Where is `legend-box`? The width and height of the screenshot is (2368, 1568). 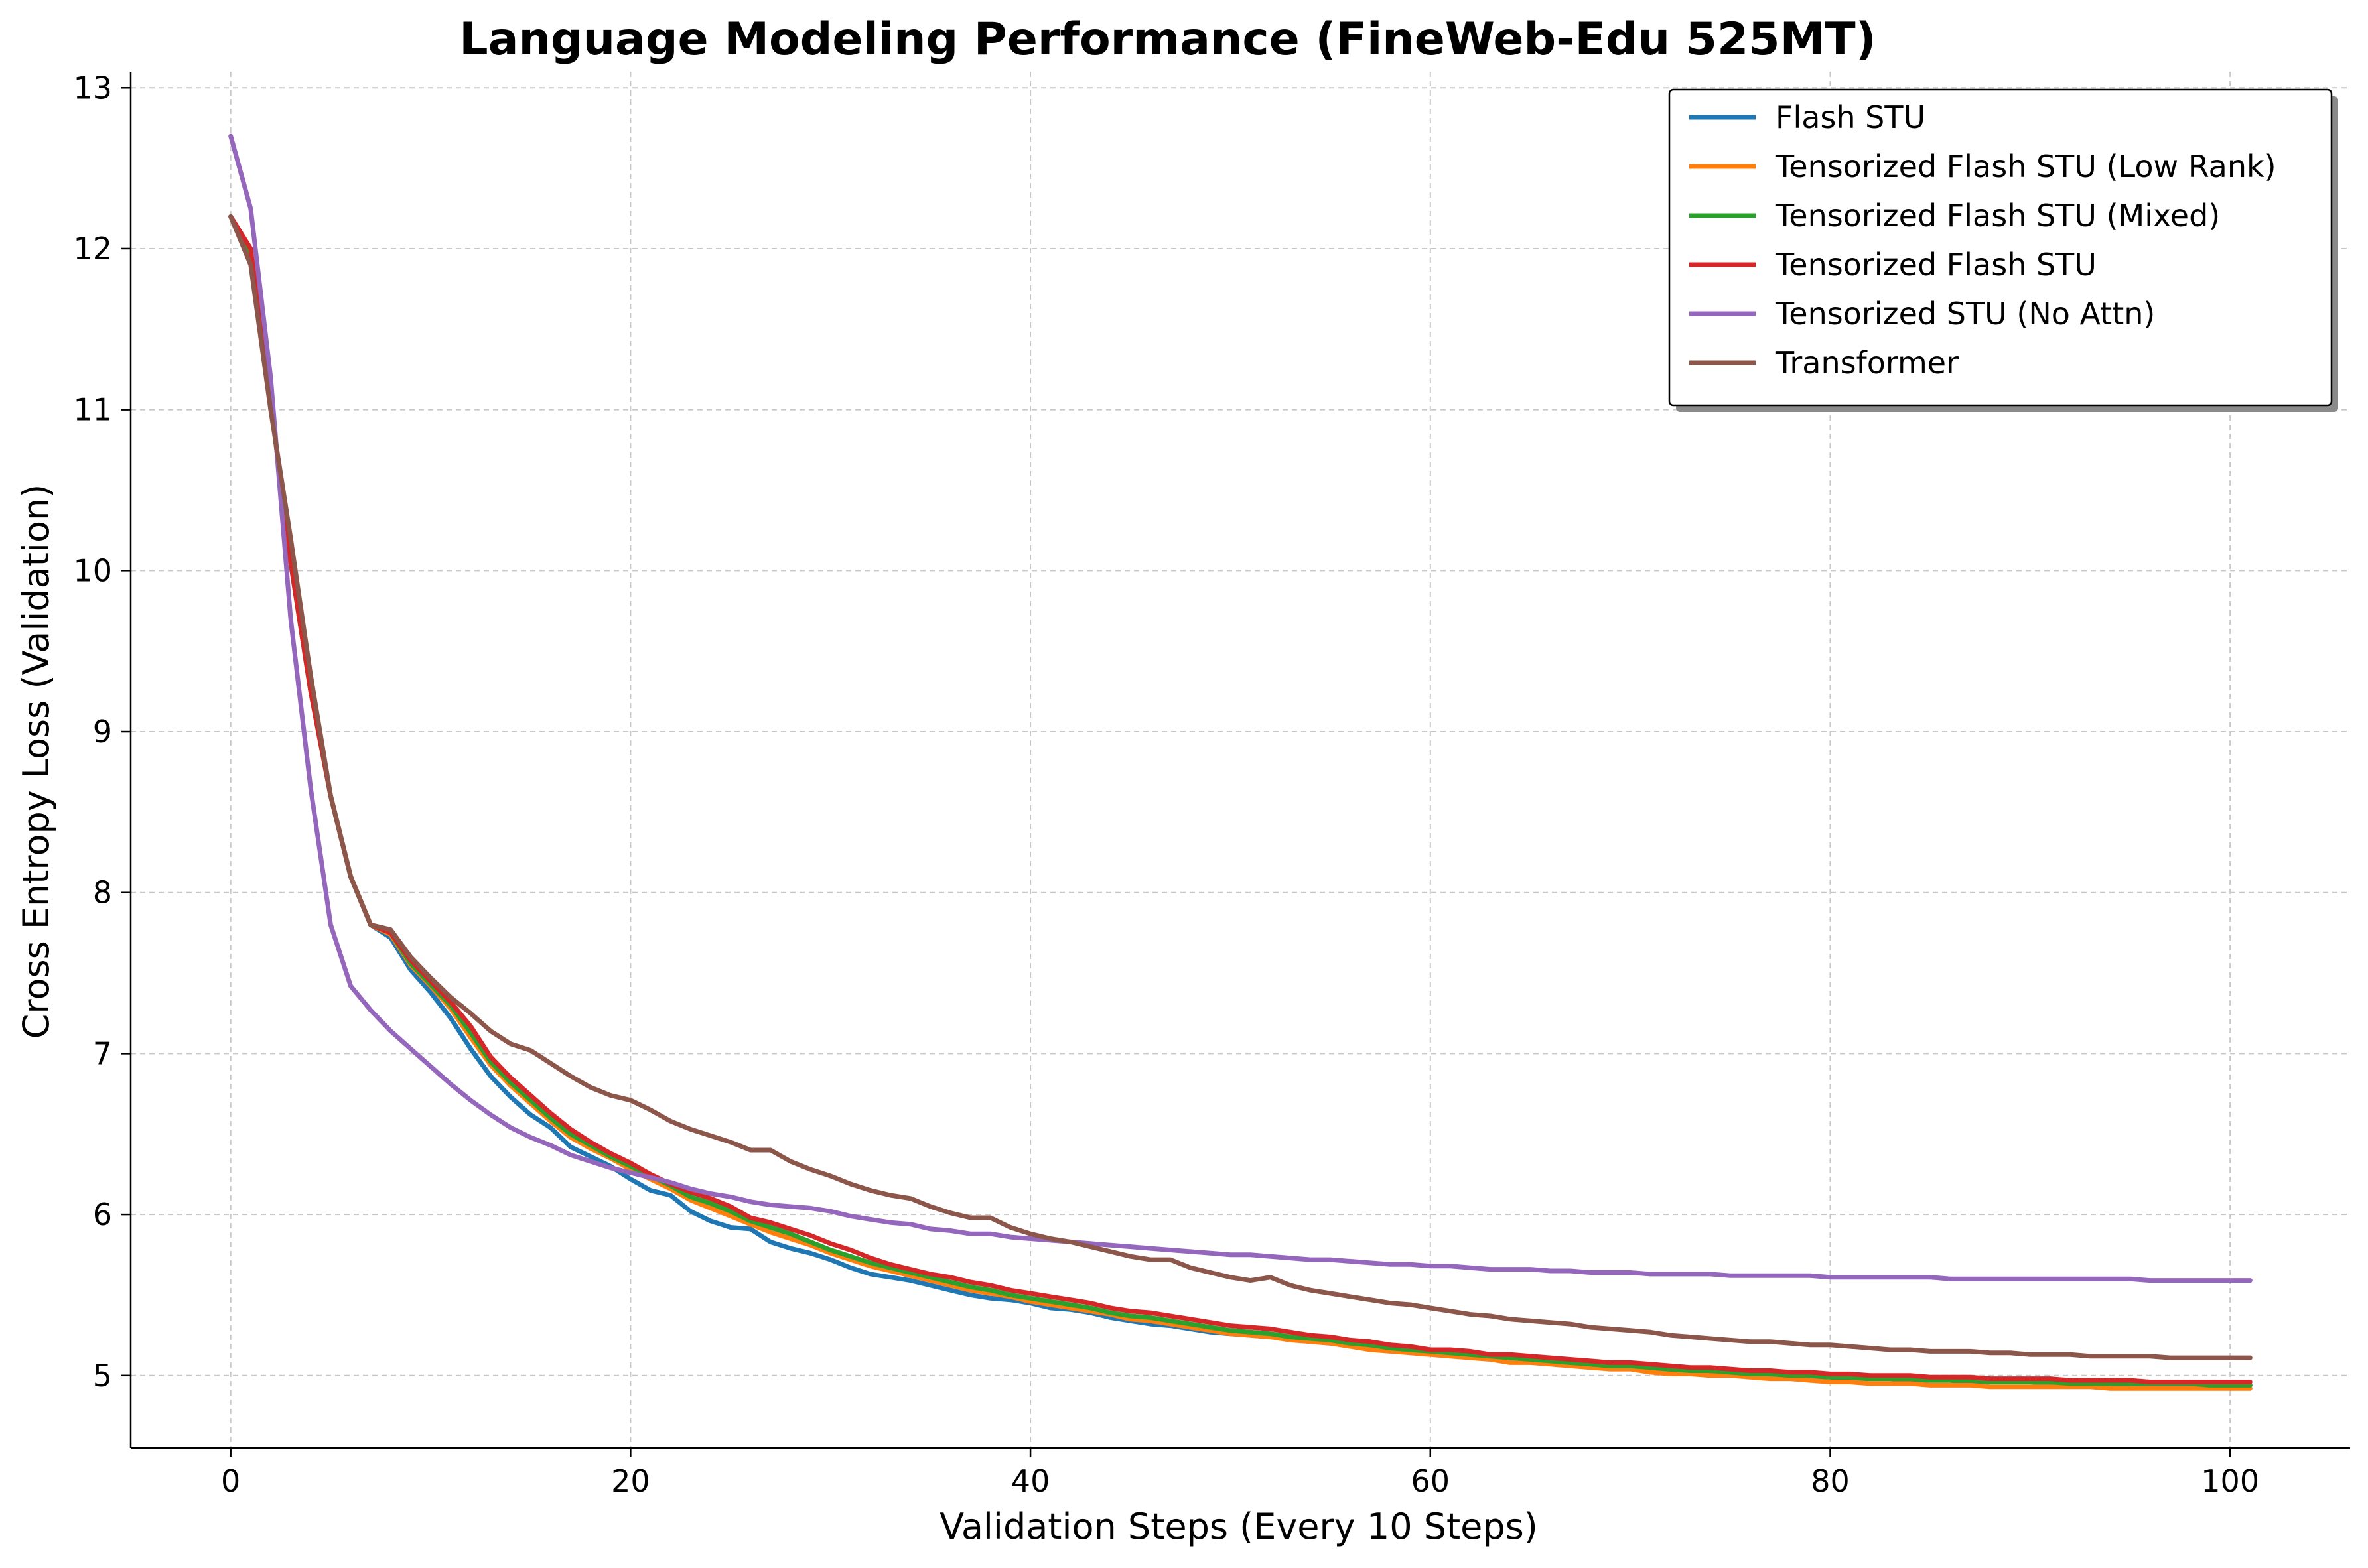 legend-box is located at coordinates (2000, 247).